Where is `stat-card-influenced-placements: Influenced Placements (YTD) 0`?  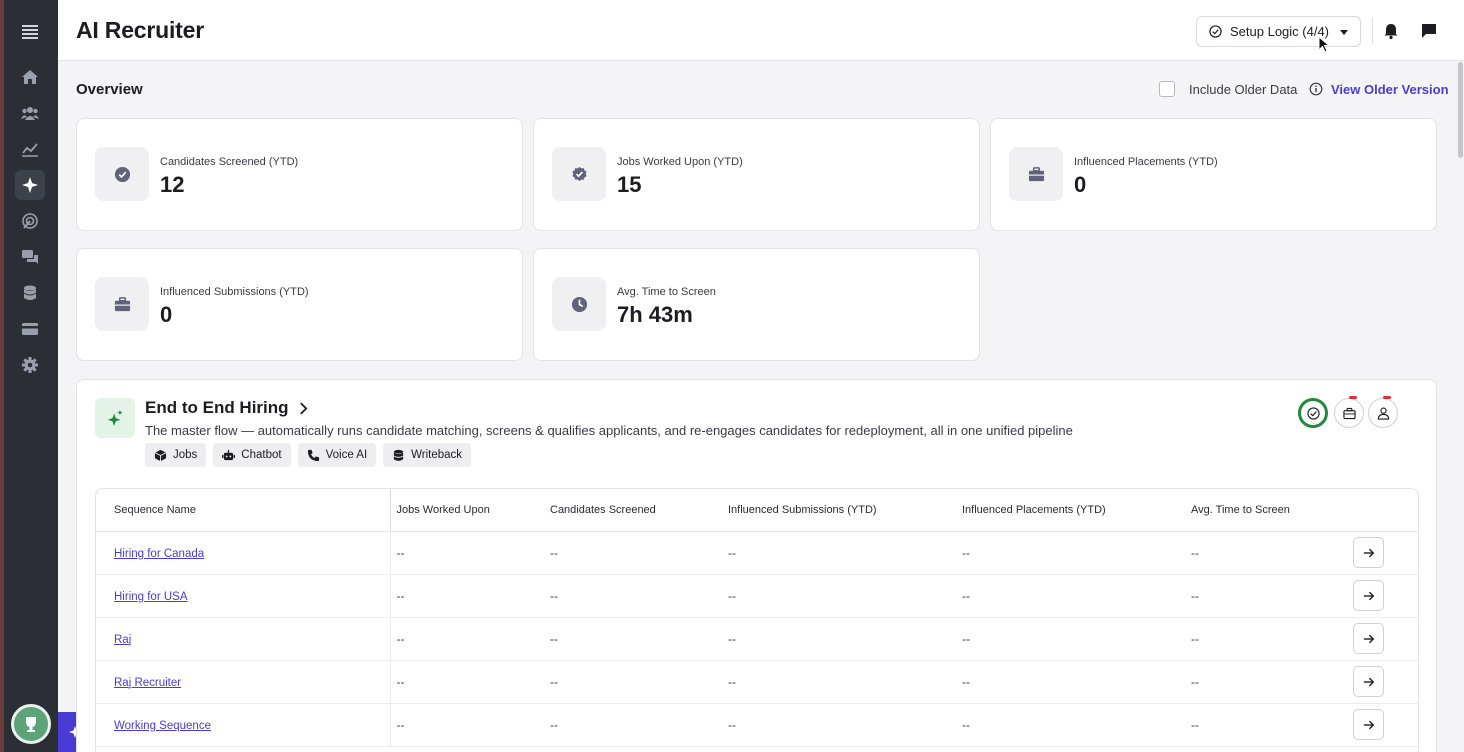
stat-card-influenced-placements: Influenced Placements (YTD) 0 is located at coordinates (1213, 174).